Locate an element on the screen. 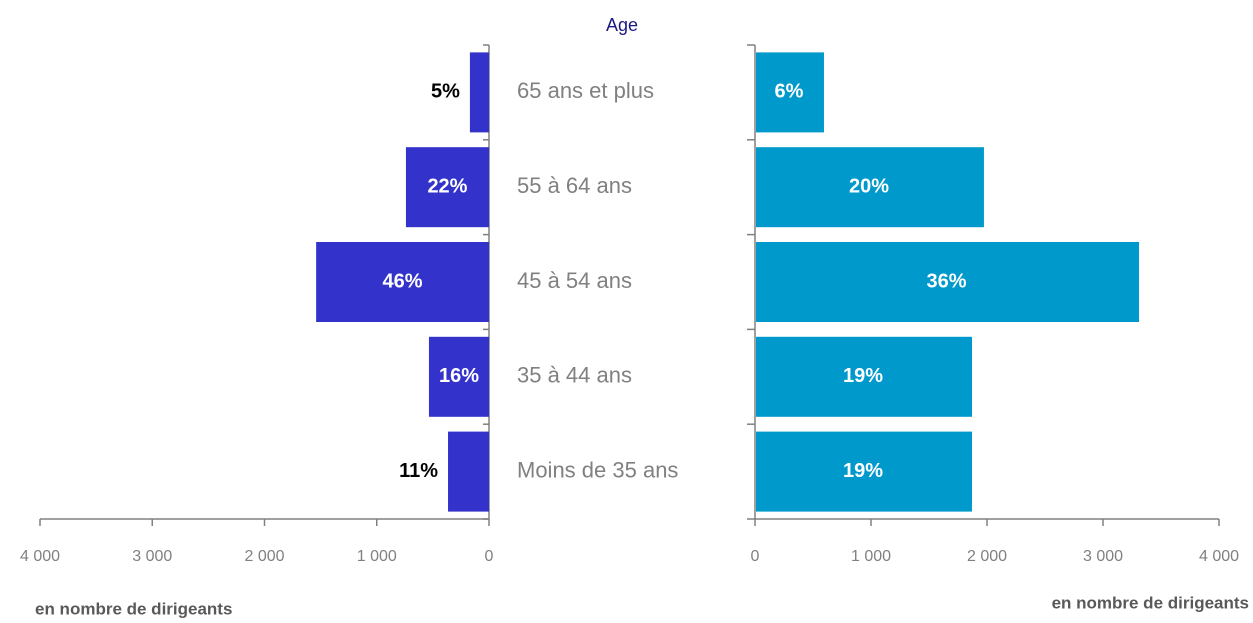  data-label: 11% is located at coordinates (418, 471).